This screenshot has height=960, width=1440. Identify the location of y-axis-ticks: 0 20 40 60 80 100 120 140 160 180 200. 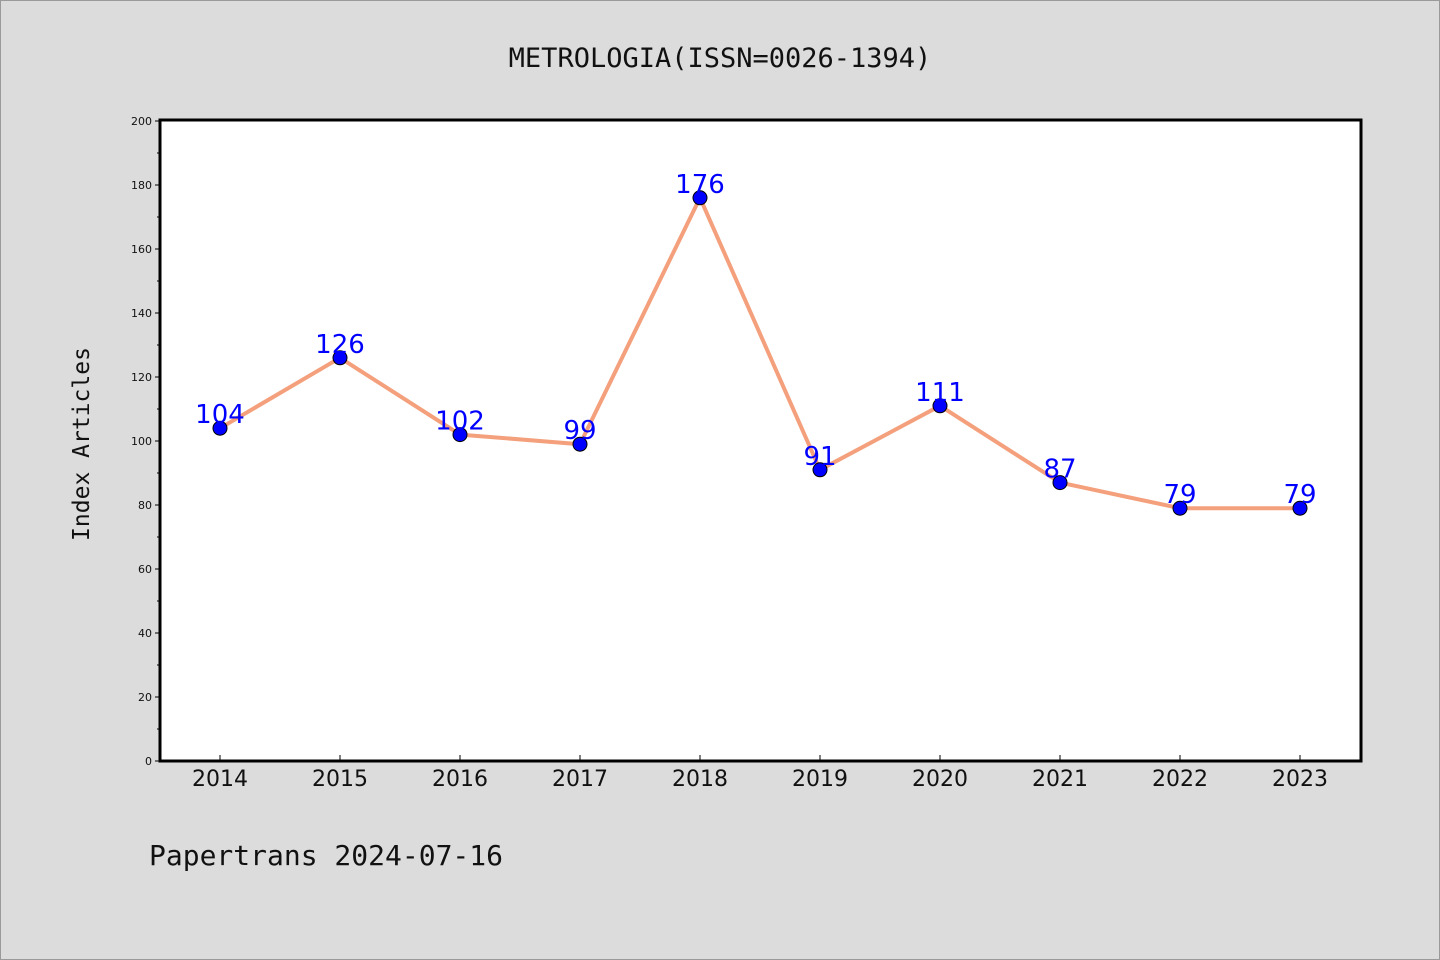
(146, 441).